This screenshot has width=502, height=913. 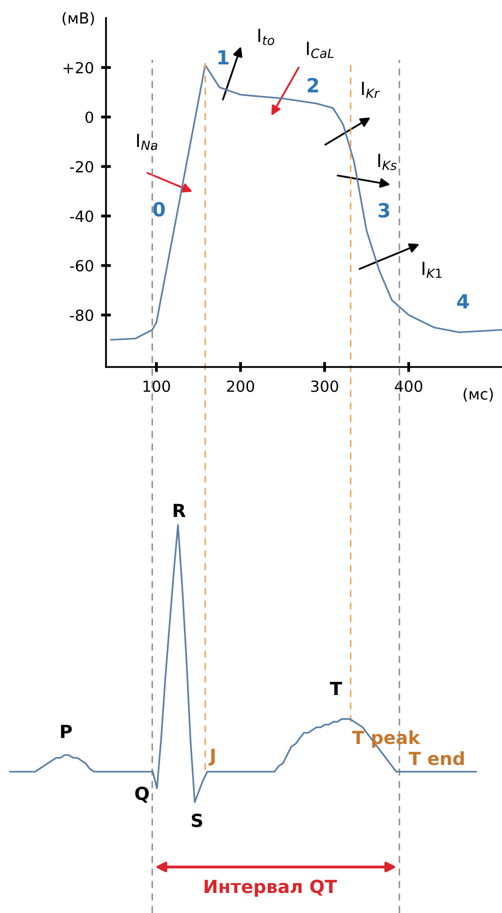 I want to click on text: S, so click(x=197, y=821).